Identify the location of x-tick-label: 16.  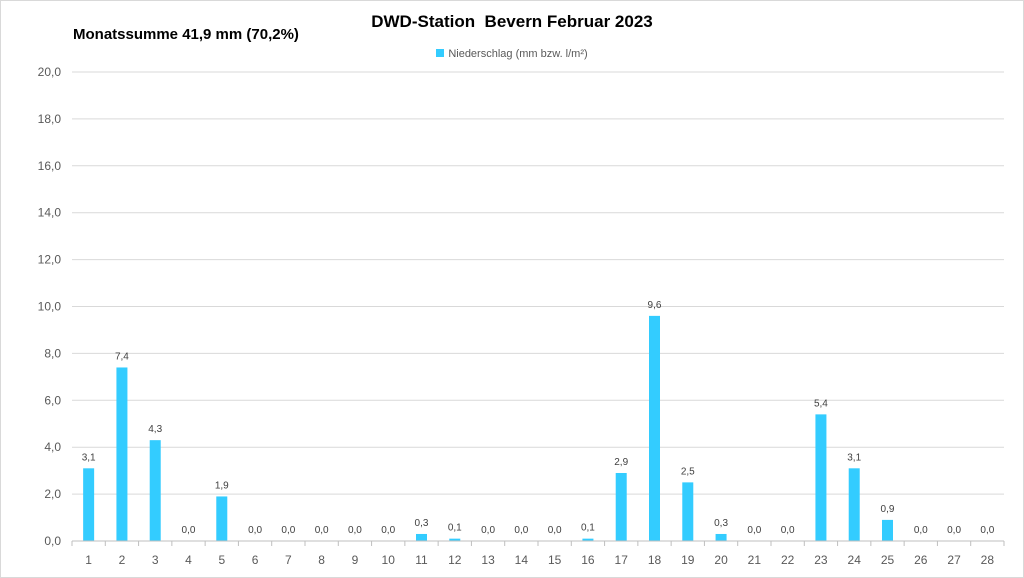
(588, 560).